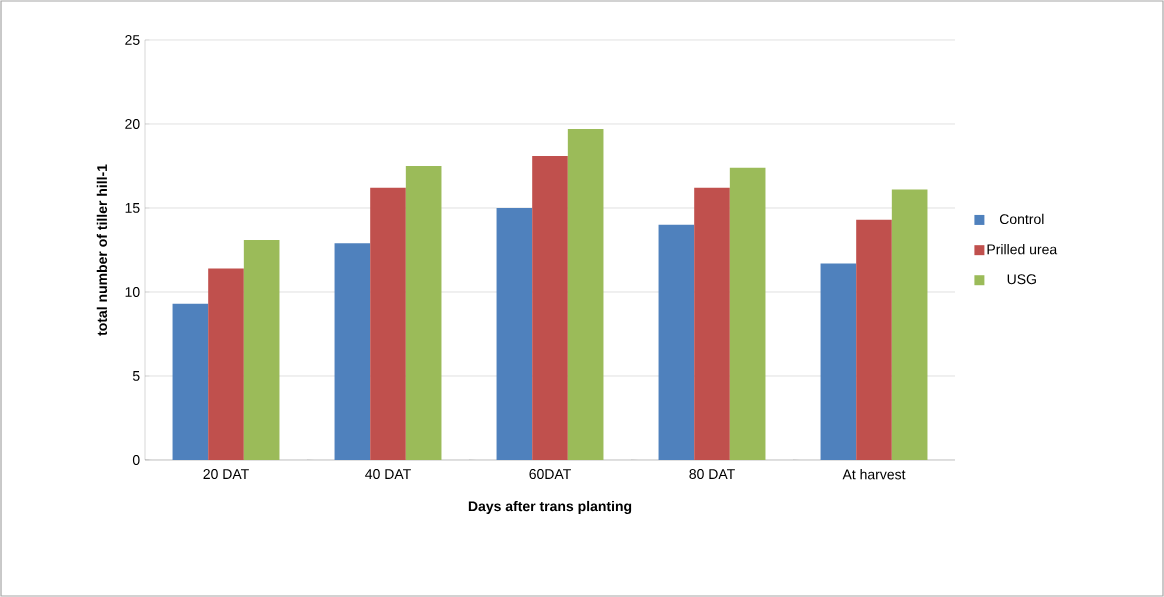 This screenshot has width=1164, height=597. I want to click on y-tick-label: 0, so click(136, 460).